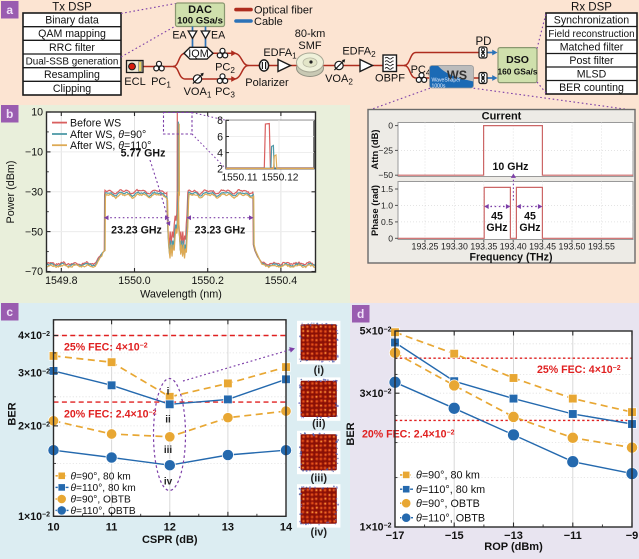 This screenshot has height=559, width=639. I want to click on svg-text: Wavelength (nm), so click(181, 295).